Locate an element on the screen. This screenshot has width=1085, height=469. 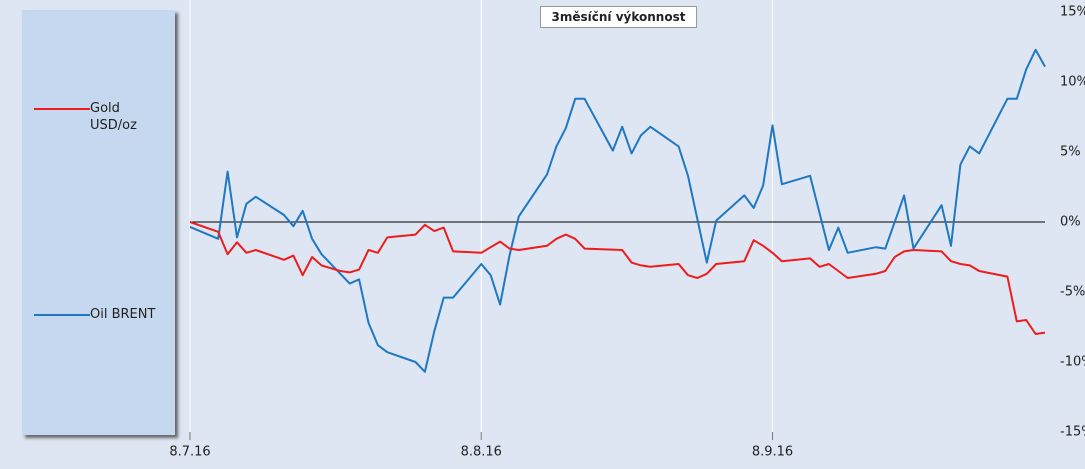
y-tick-label: 10% is located at coordinates (1072, 82).